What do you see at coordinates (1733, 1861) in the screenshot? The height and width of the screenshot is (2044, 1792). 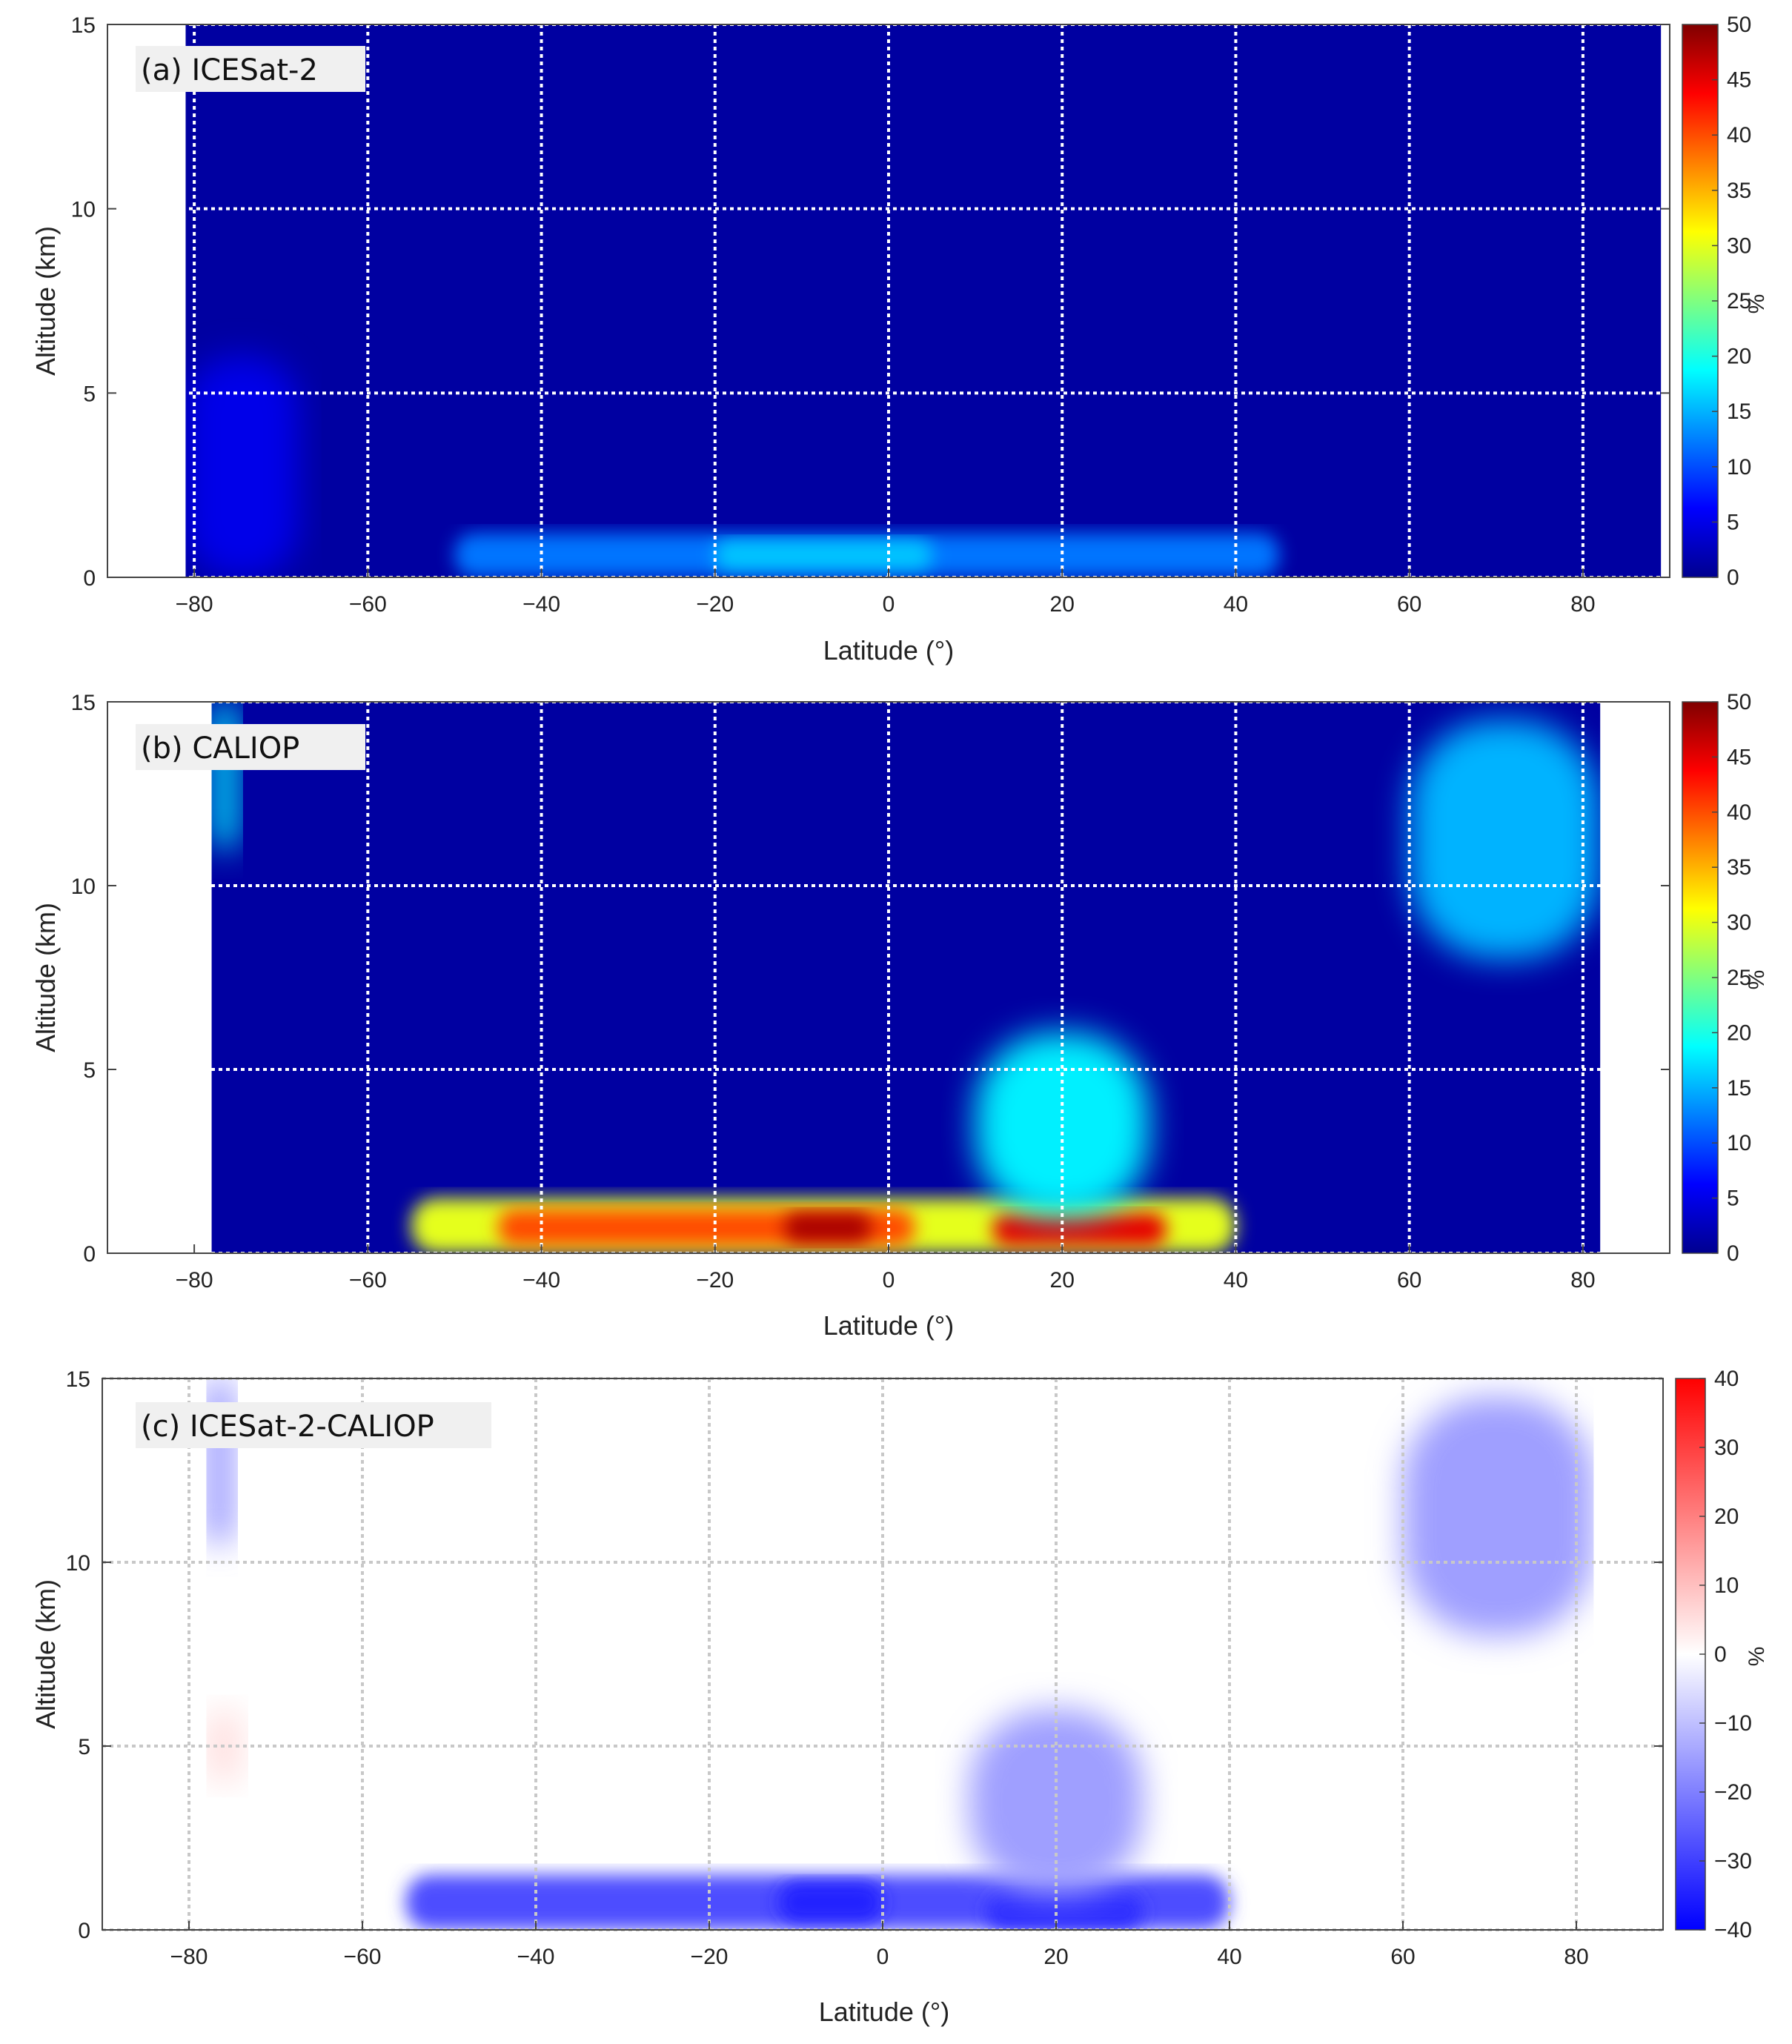 I see `colorbar-tick-label: −30` at bounding box center [1733, 1861].